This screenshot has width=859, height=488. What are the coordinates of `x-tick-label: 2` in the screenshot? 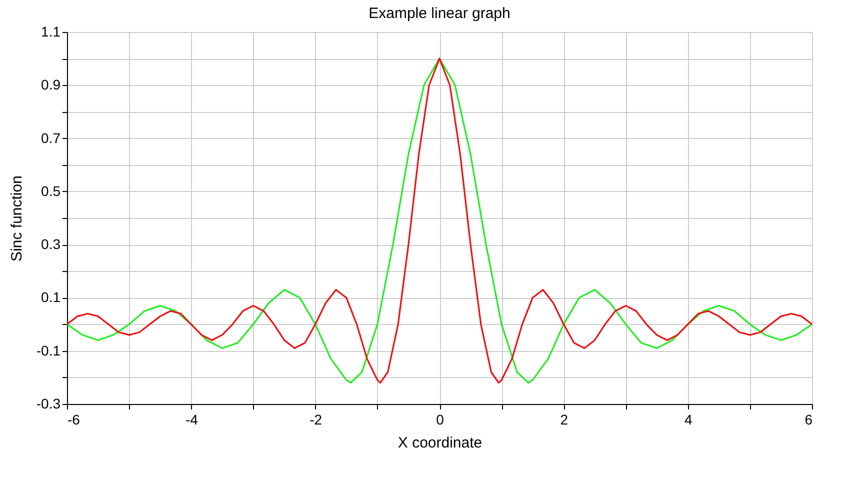 It's located at (564, 420).